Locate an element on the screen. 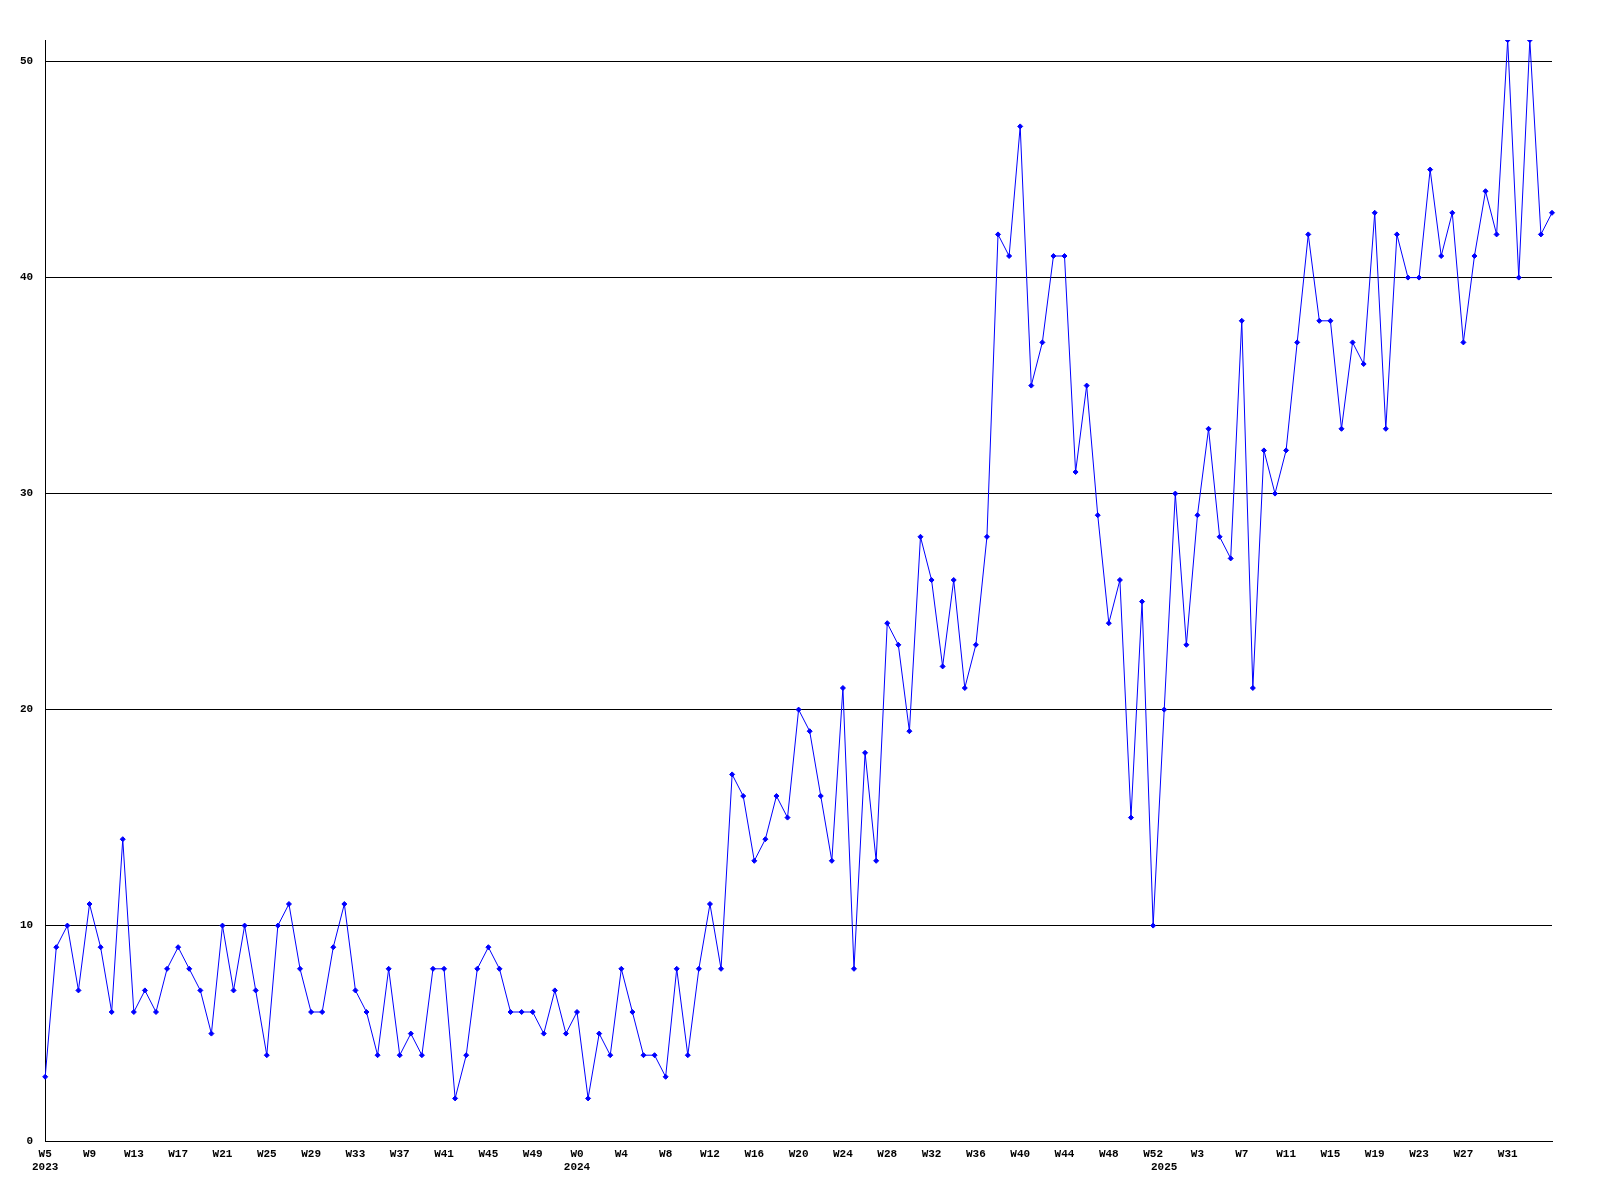 Image resolution: width=1600 pixels, height=1200 pixels. y-tick-label: 50 is located at coordinates (27, 61).